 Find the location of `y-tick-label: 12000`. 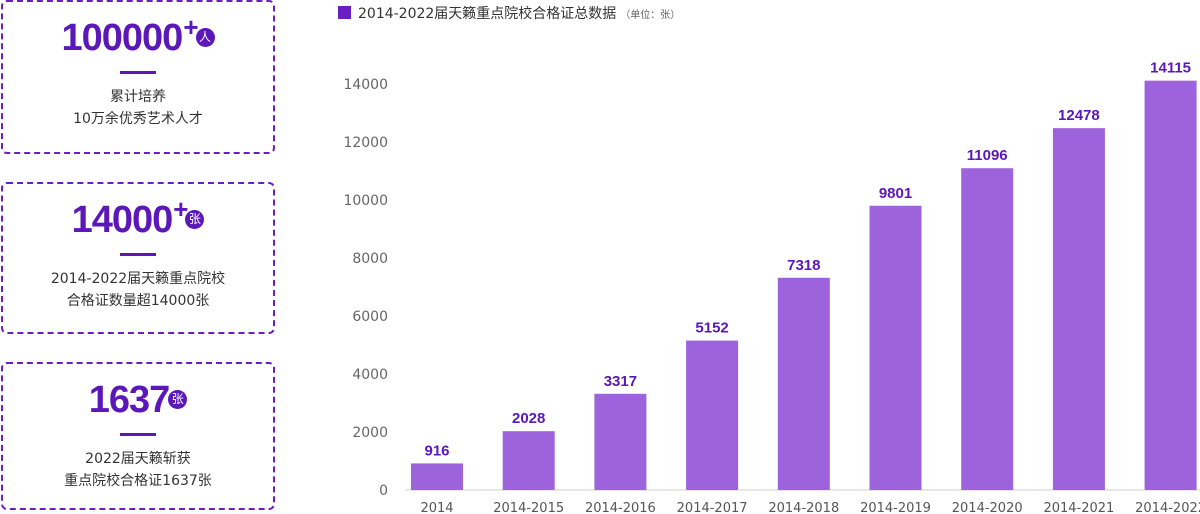

y-tick-label: 12000 is located at coordinates (365, 143).